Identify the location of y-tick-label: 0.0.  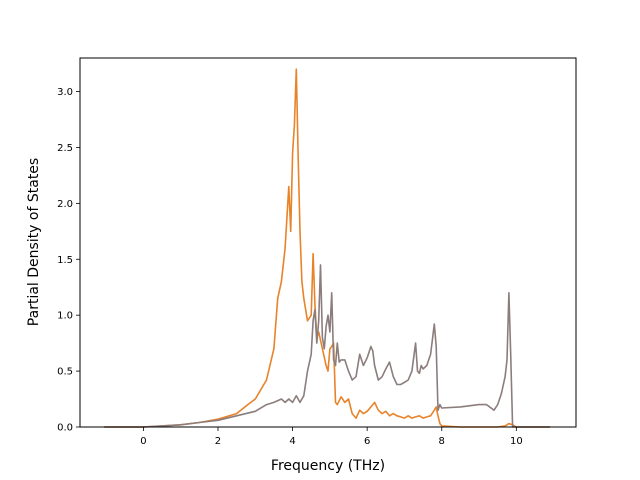
(65, 428).